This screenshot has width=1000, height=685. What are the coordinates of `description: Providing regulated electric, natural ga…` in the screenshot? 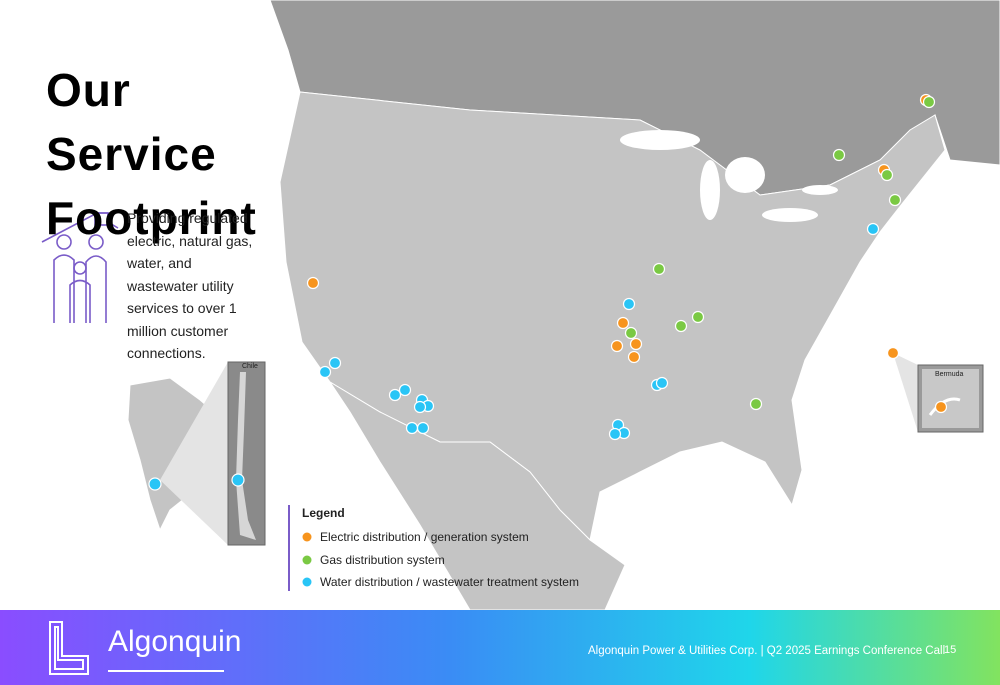 It's located at (190, 285).